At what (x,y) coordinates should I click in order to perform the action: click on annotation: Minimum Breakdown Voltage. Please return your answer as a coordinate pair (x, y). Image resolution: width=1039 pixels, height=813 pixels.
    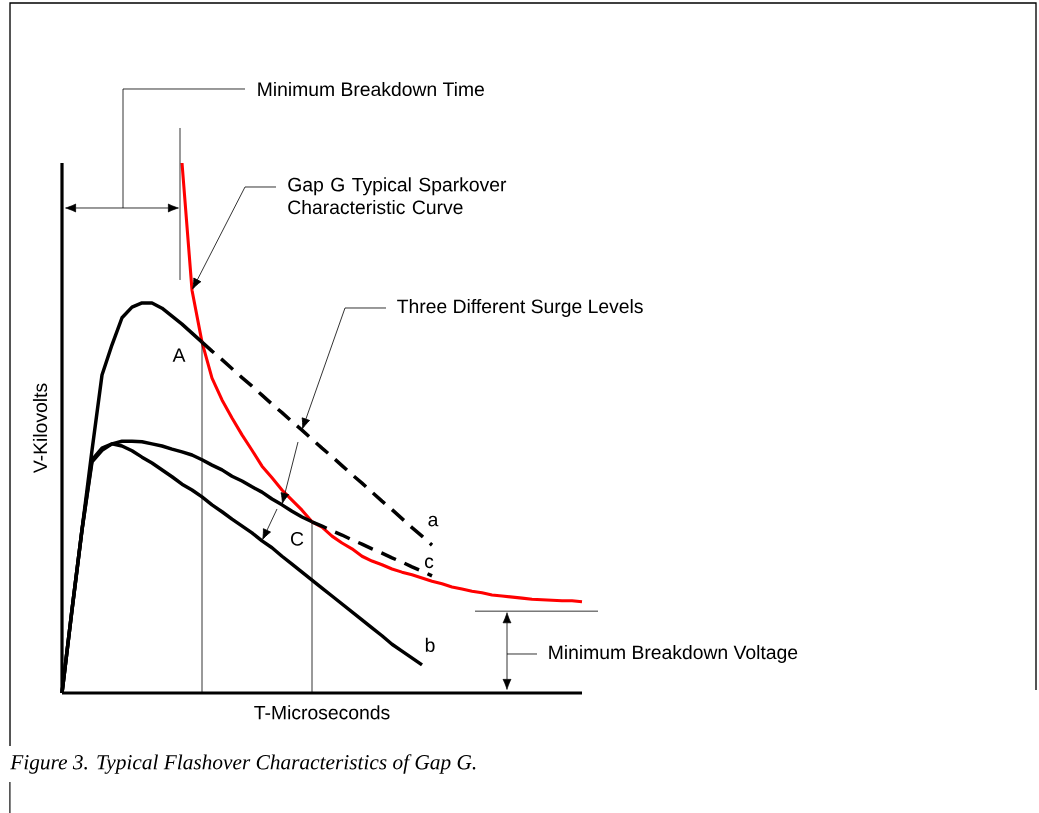
    Looking at the image, I should click on (673, 654).